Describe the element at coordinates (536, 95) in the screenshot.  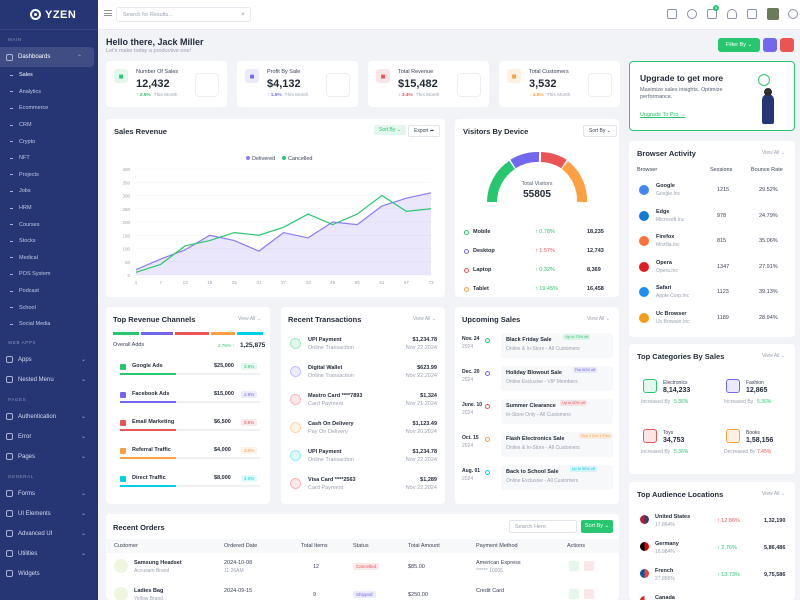
I see `stat-trend: ↓ 4.5%` at that location.